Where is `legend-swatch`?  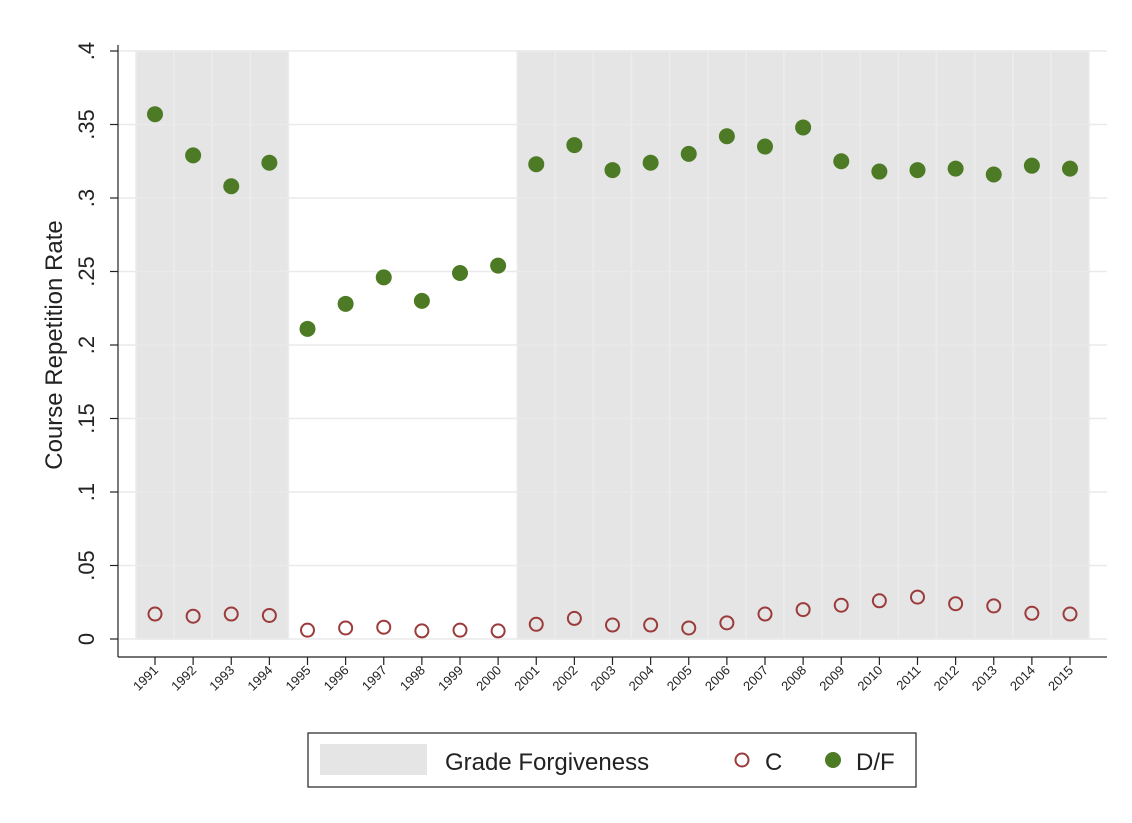 legend-swatch is located at coordinates (373, 759).